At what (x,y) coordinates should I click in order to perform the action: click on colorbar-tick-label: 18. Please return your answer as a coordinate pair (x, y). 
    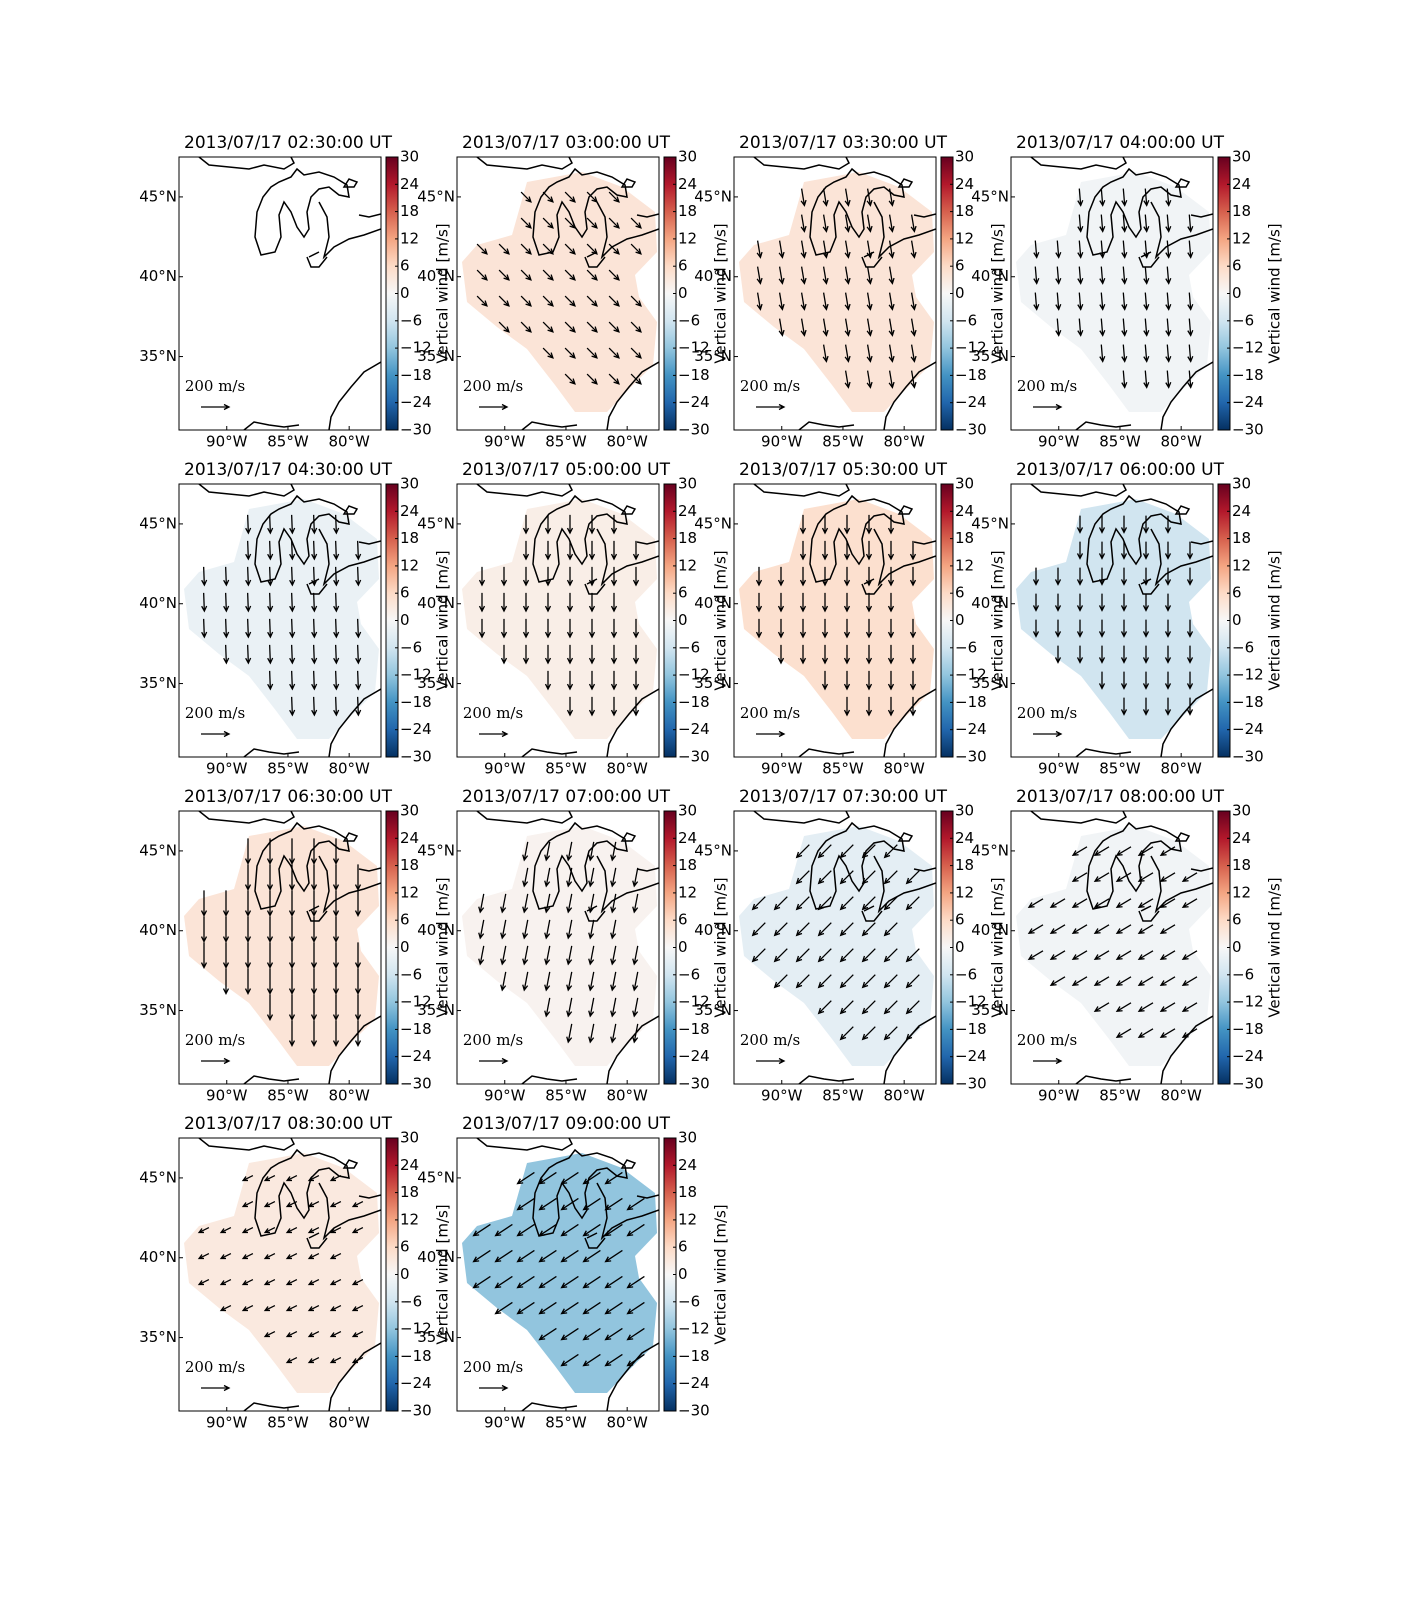
    Looking at the image, I should click on (964, 538).